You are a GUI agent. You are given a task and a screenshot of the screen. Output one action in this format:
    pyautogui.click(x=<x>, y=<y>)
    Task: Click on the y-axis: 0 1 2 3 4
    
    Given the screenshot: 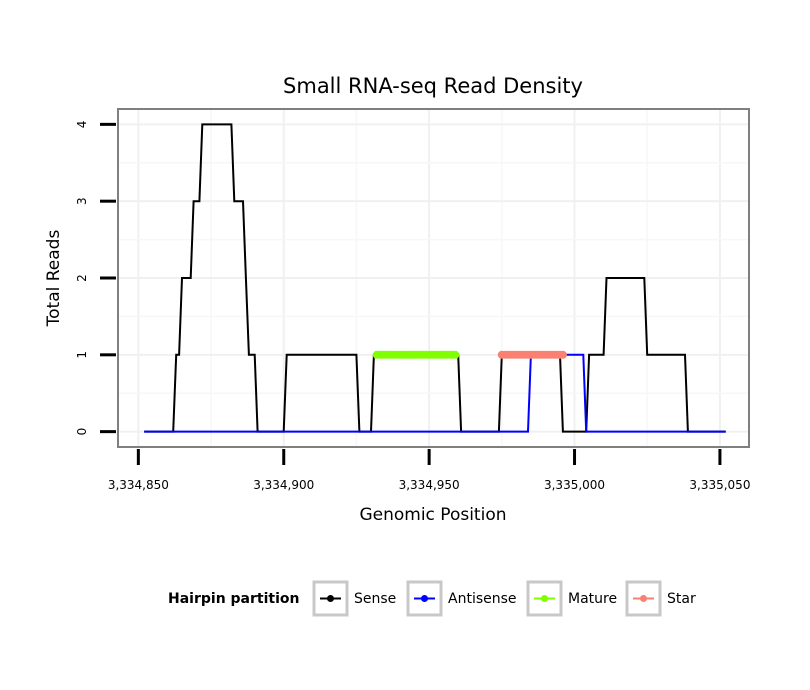 What is the action you would take?
    pyautogui.click(x=95, y=278)
    